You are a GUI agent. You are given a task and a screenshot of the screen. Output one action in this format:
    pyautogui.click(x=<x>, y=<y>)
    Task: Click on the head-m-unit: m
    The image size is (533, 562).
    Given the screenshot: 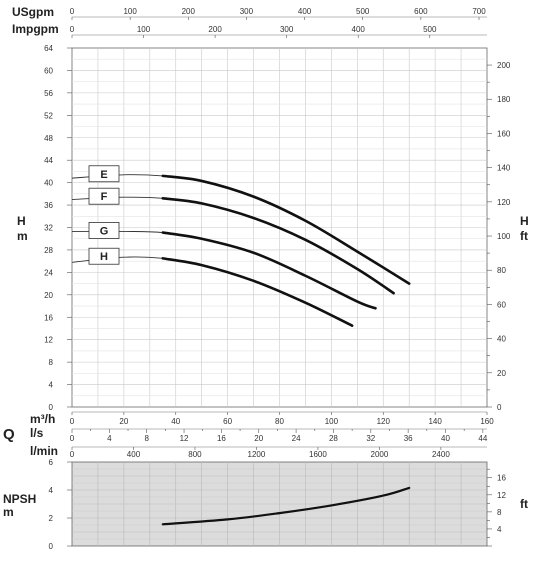 What is the action you would take?
    pyautogui.click(x=22, y=236)
    